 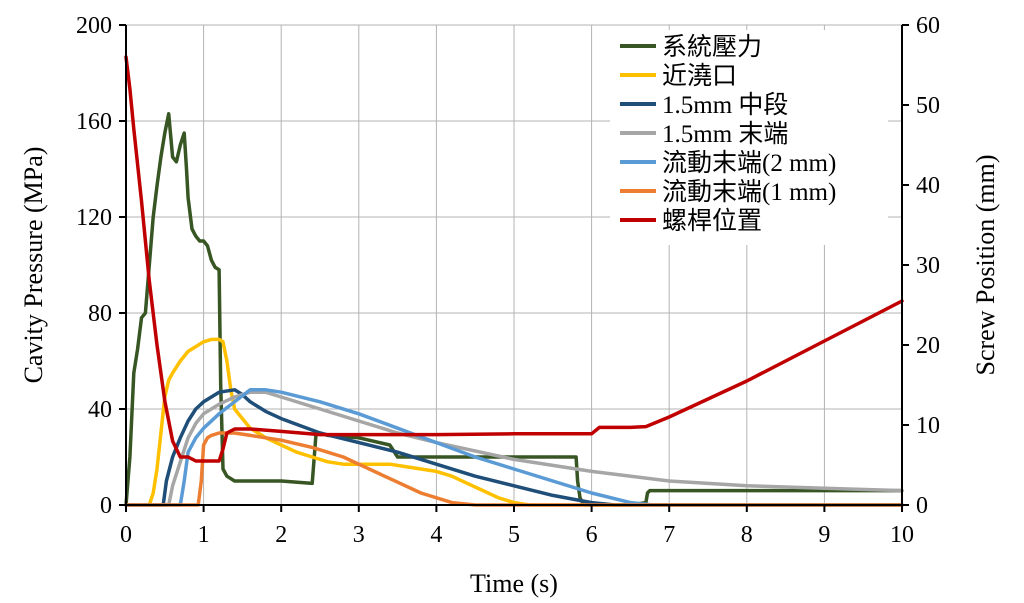 What do you see at coordinates (747, 535) in the screenshot?
I see `x-tick-label: 8` at bounding box center [747, 535].